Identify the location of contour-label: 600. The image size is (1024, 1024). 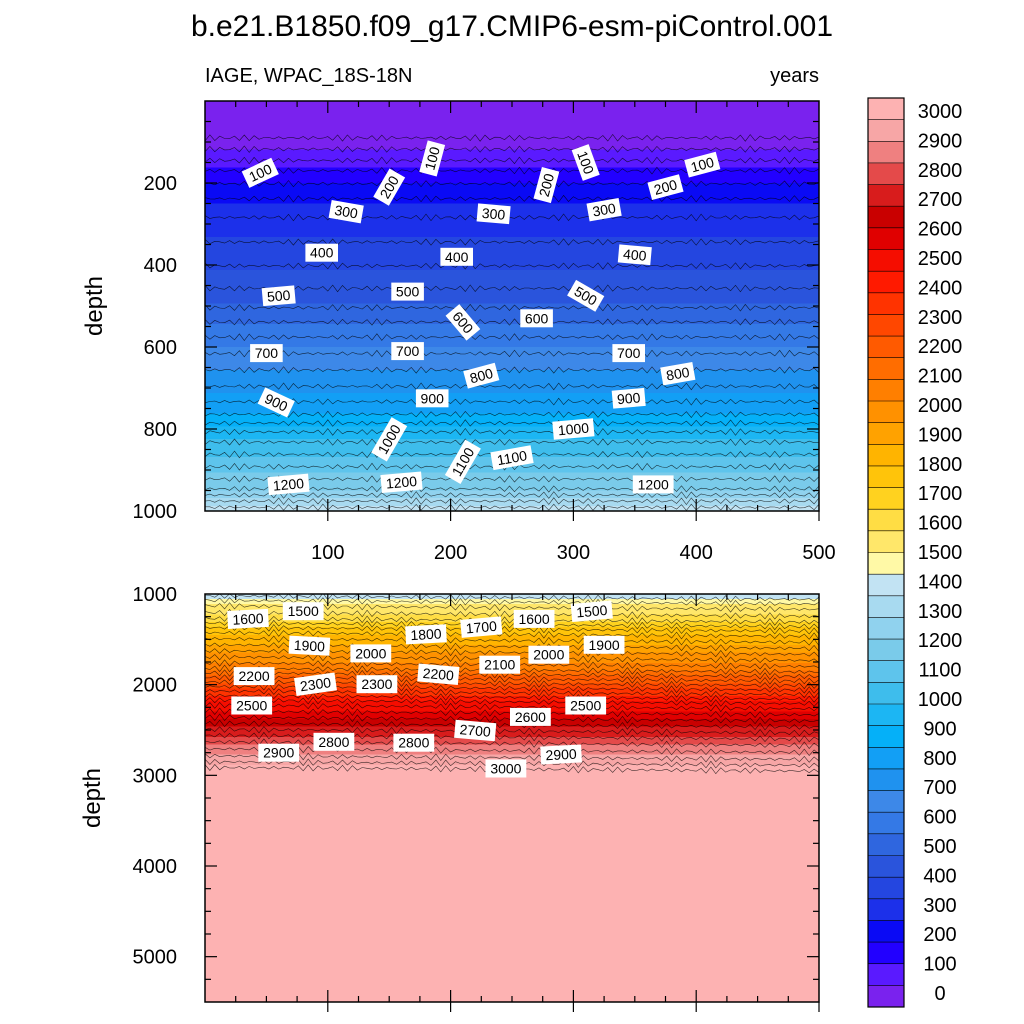
(536, 318).